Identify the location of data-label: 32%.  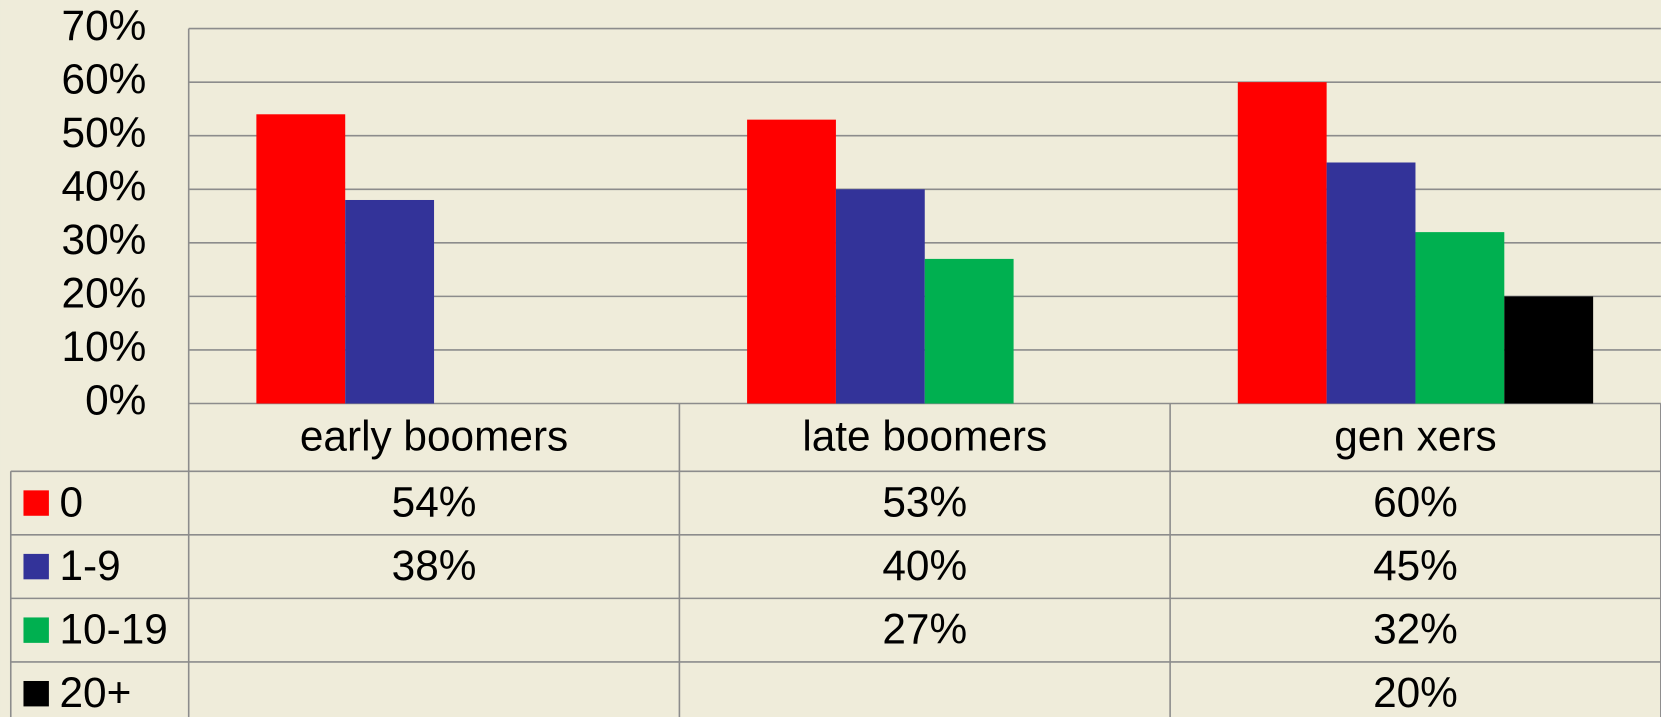
(1415, 628).